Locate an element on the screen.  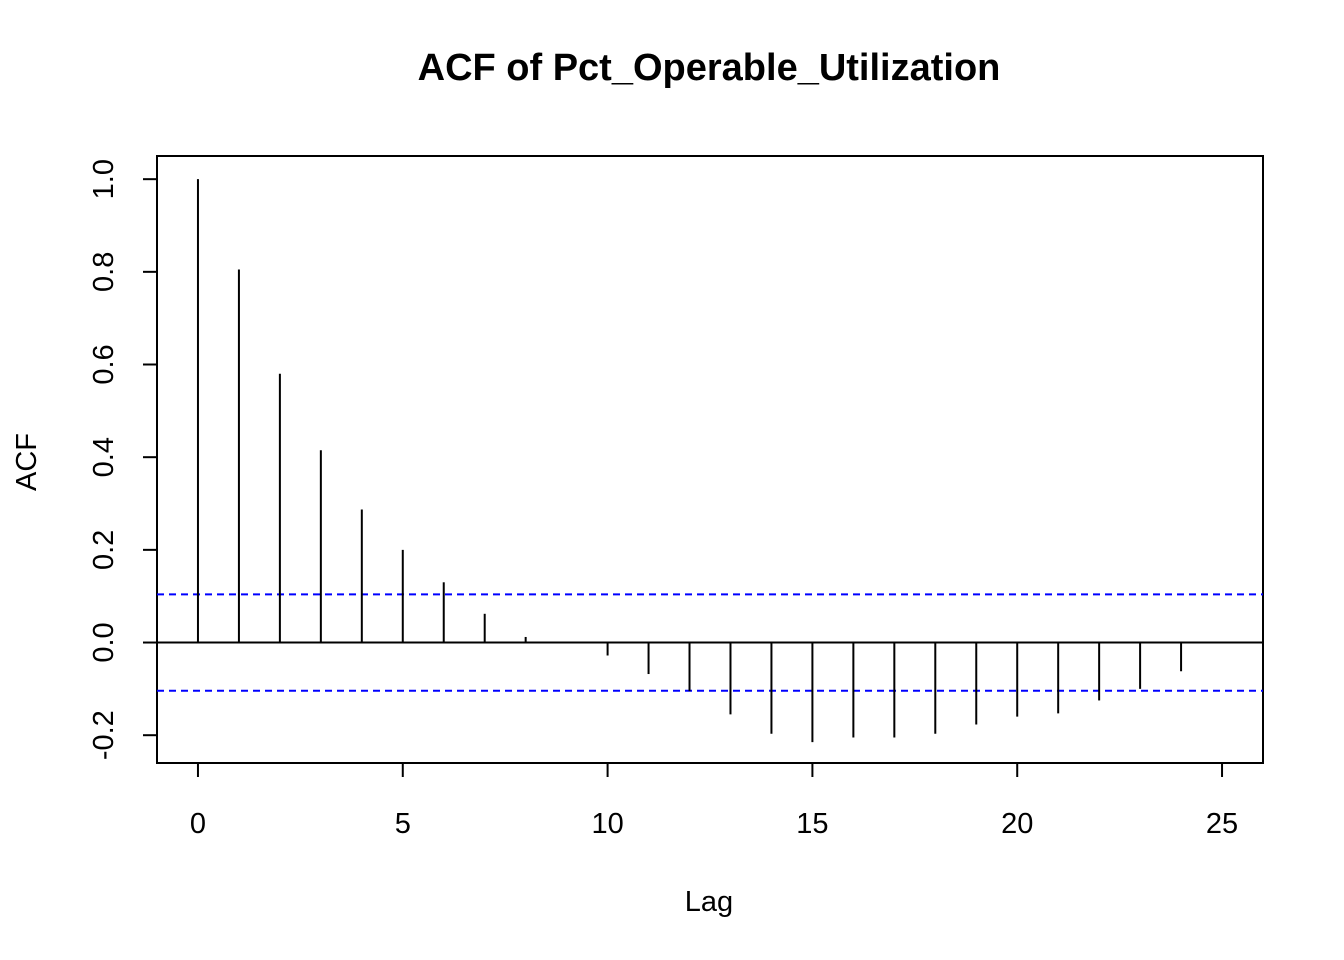
y-tick-label: 0.2 is located at coordinates (104, 550).